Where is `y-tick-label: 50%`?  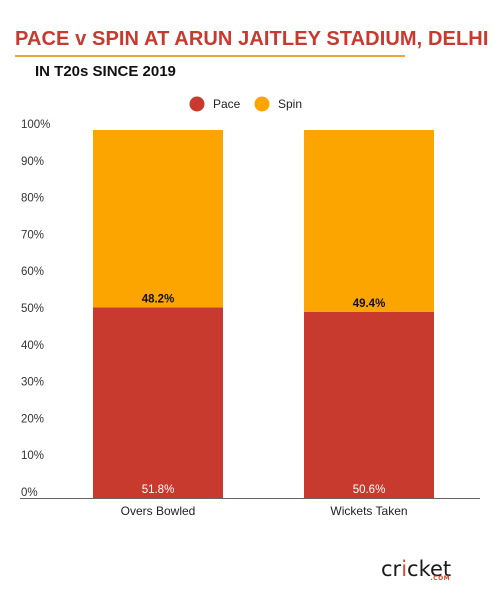
y-tick-label: 50% is located at coordinates (32, 309).